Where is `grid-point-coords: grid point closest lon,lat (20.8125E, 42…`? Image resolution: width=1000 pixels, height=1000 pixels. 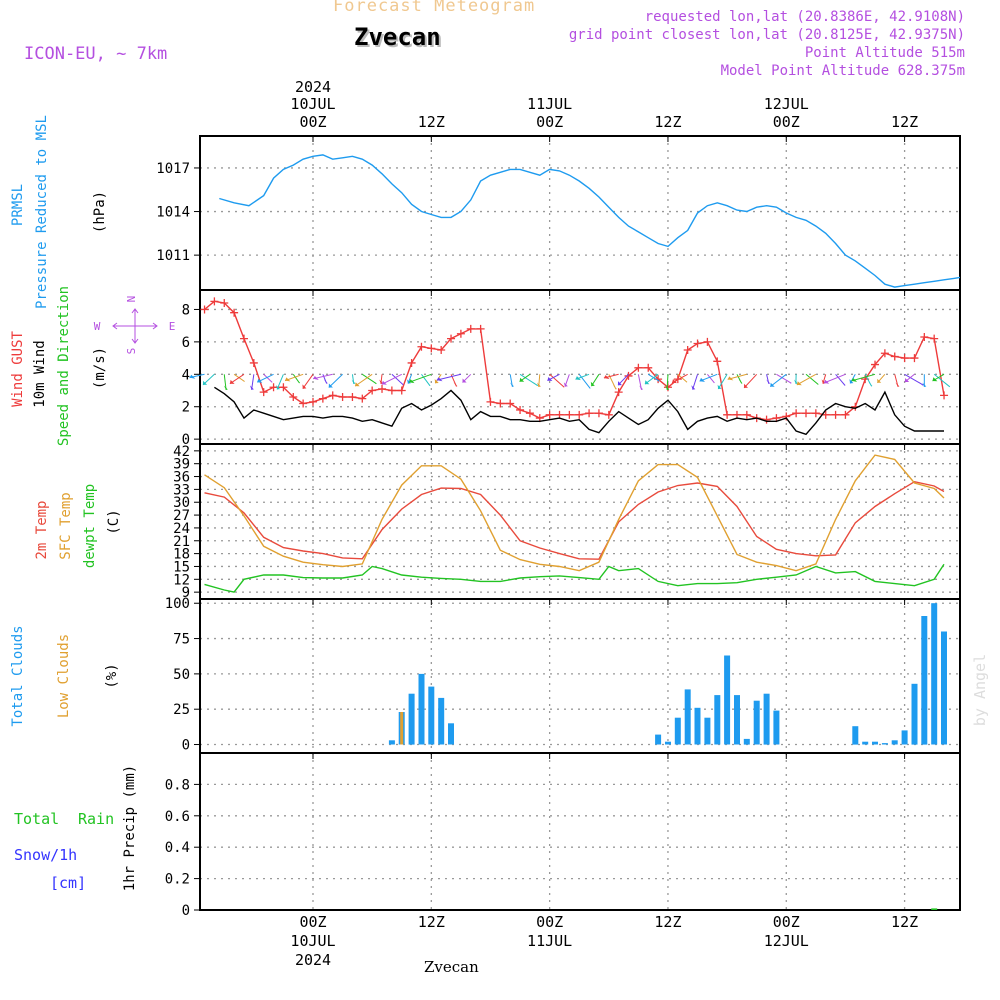
grid-point-coords: grid point closest lon,lat (20.8125E, 42… is located at coordinates (766, 35).